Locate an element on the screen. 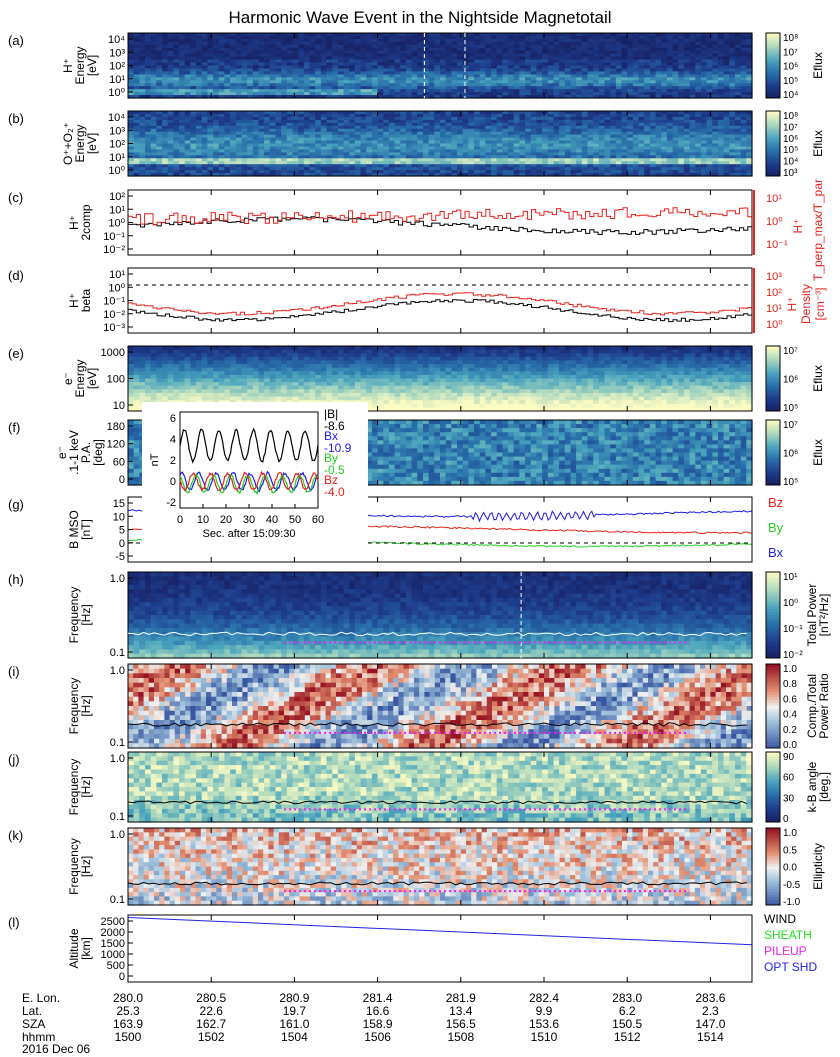 This screenshot has height=1057, width=840. panel-a-heatmap is located at coordinates (440, 66).